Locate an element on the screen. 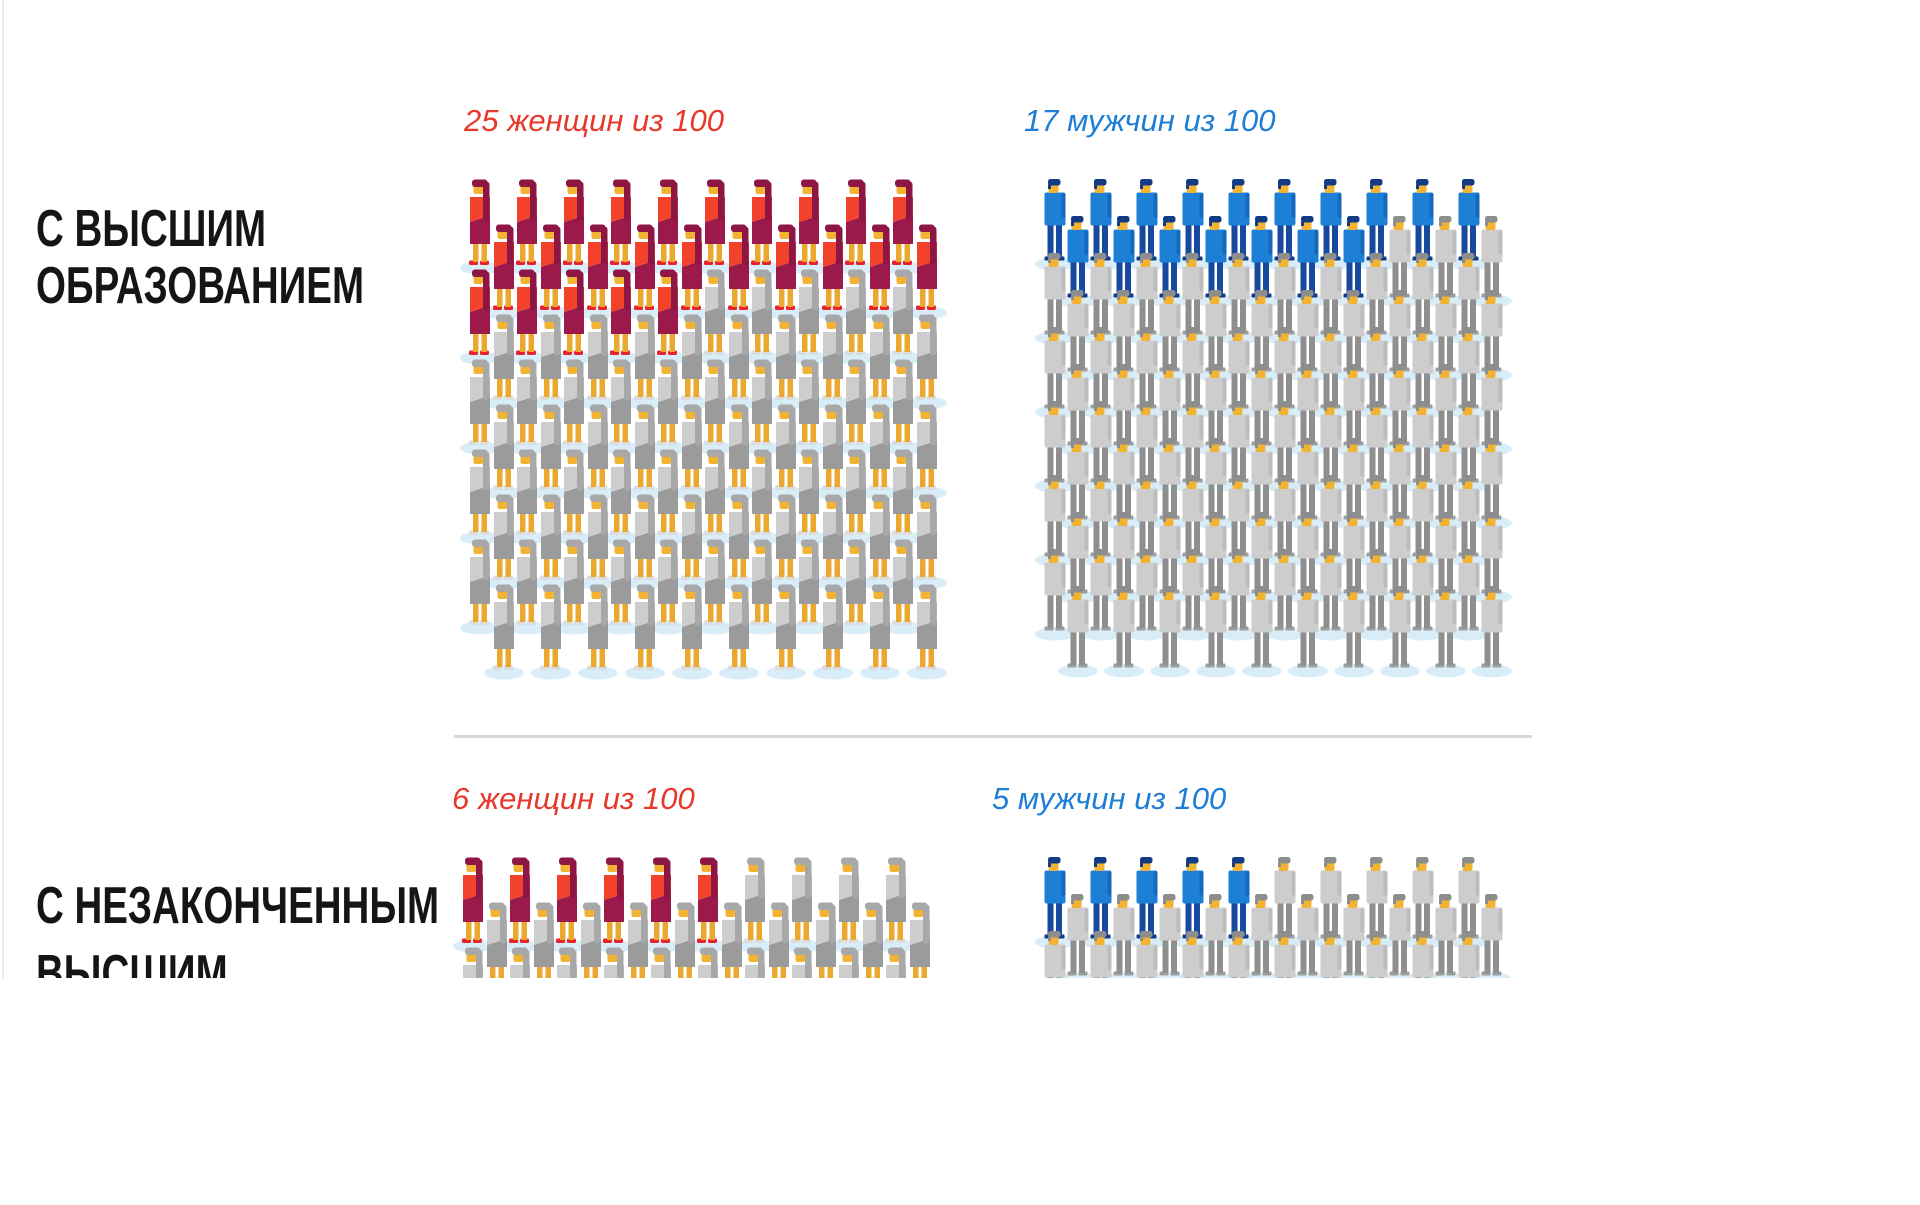 This screenshot has height=1205, width=1920. section2-men-count-label: 5 мужчин из 100 is located at coordinates (1109, 798).